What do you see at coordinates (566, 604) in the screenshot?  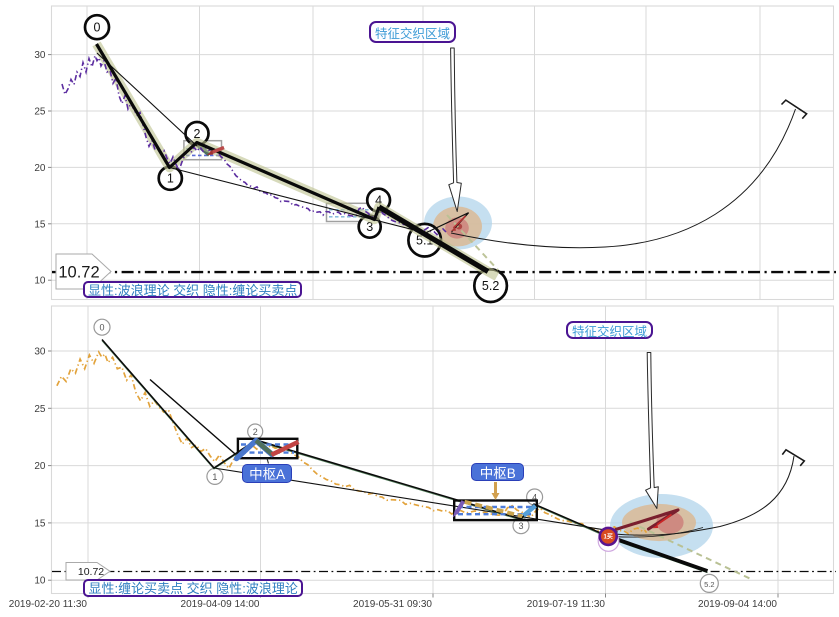 I see `svg-text: 2019-07-19 11:30` at bounding box center [566, 604].